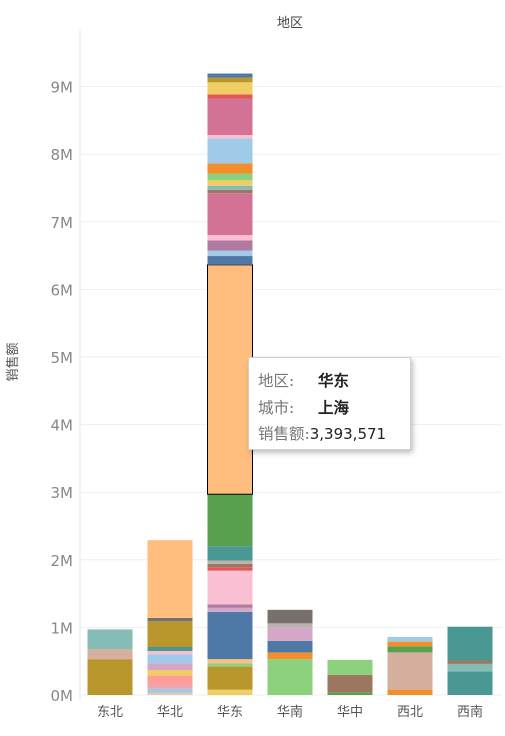  What do you see at coordinates (62, 426) in the screenshot?
I see `y-tick-label: 4M` at bounding box center [62, 426].